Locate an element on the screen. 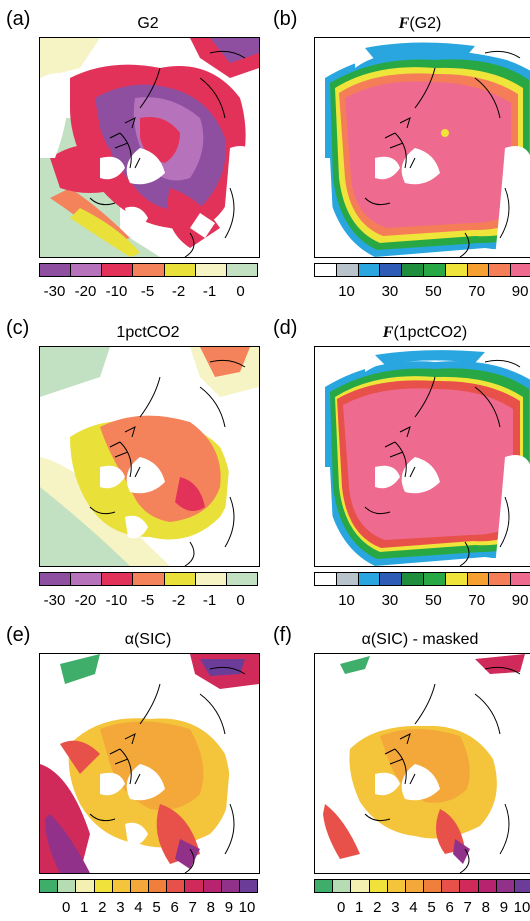 The width and height of the screenshot is (530, 921). function-symbol: F is located at coordinates (388, 332).